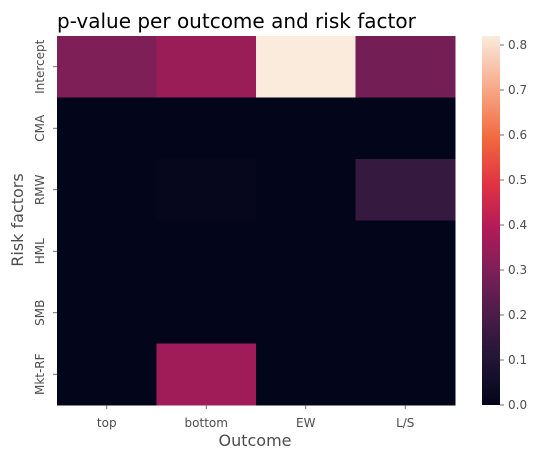 This screenshot has height=464, width=540. What do you see at coordinates (517, 45) in the screenshot?
I see `colorbar-tick-label: 0.8` at bounding box center [517, 45].